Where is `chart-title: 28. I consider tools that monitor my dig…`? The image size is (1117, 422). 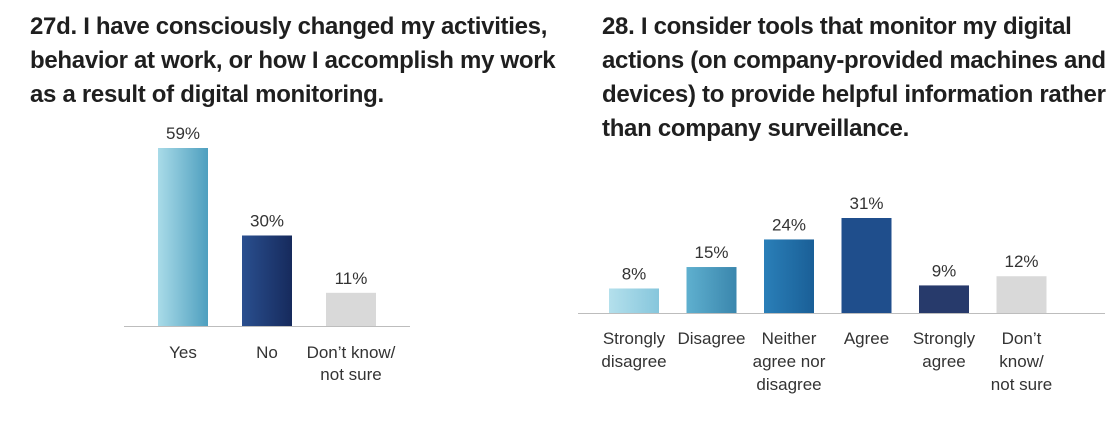
chart-title: 28. I consider tools that monitor my dig… is located at coordinates (854, 77).